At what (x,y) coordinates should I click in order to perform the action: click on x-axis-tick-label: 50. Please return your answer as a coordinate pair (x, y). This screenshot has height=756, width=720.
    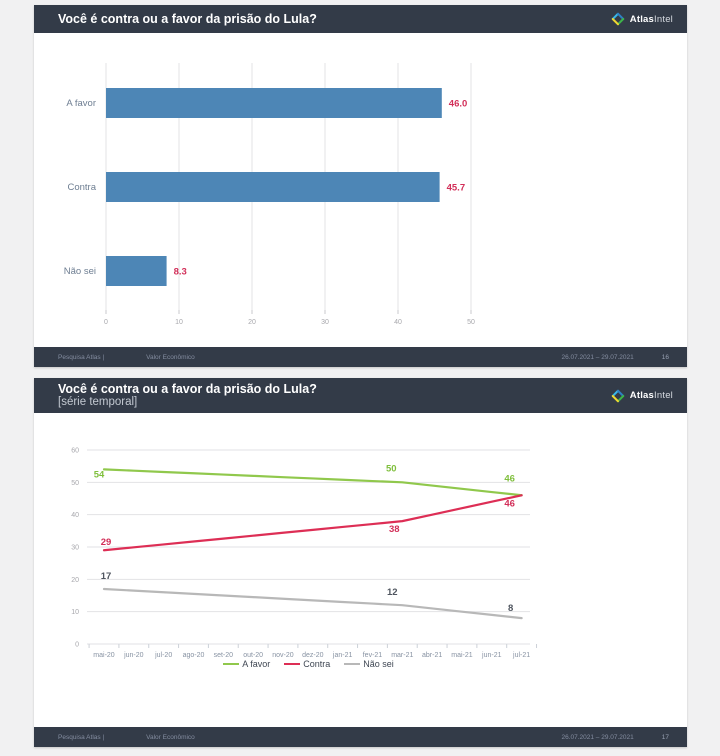
    Looking at the image, I should click on (471, 322).